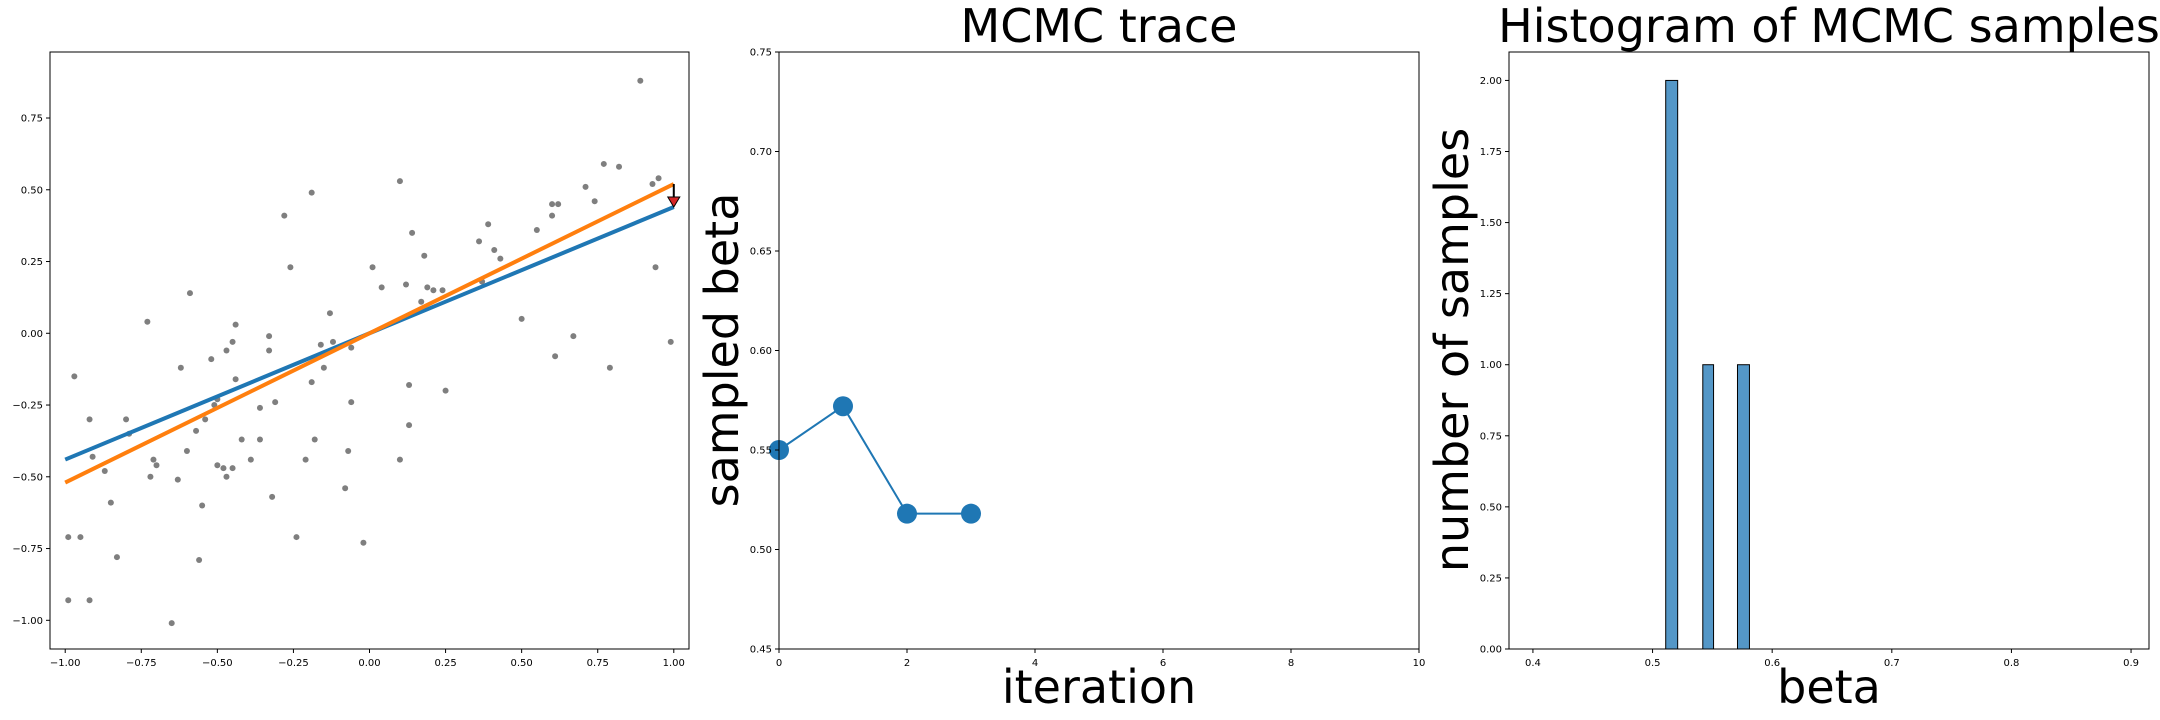 Image resolution: width=2160 pixels, height=720 pixels. I want to click on y-tick-label: 1.00, so click(1491, 365).